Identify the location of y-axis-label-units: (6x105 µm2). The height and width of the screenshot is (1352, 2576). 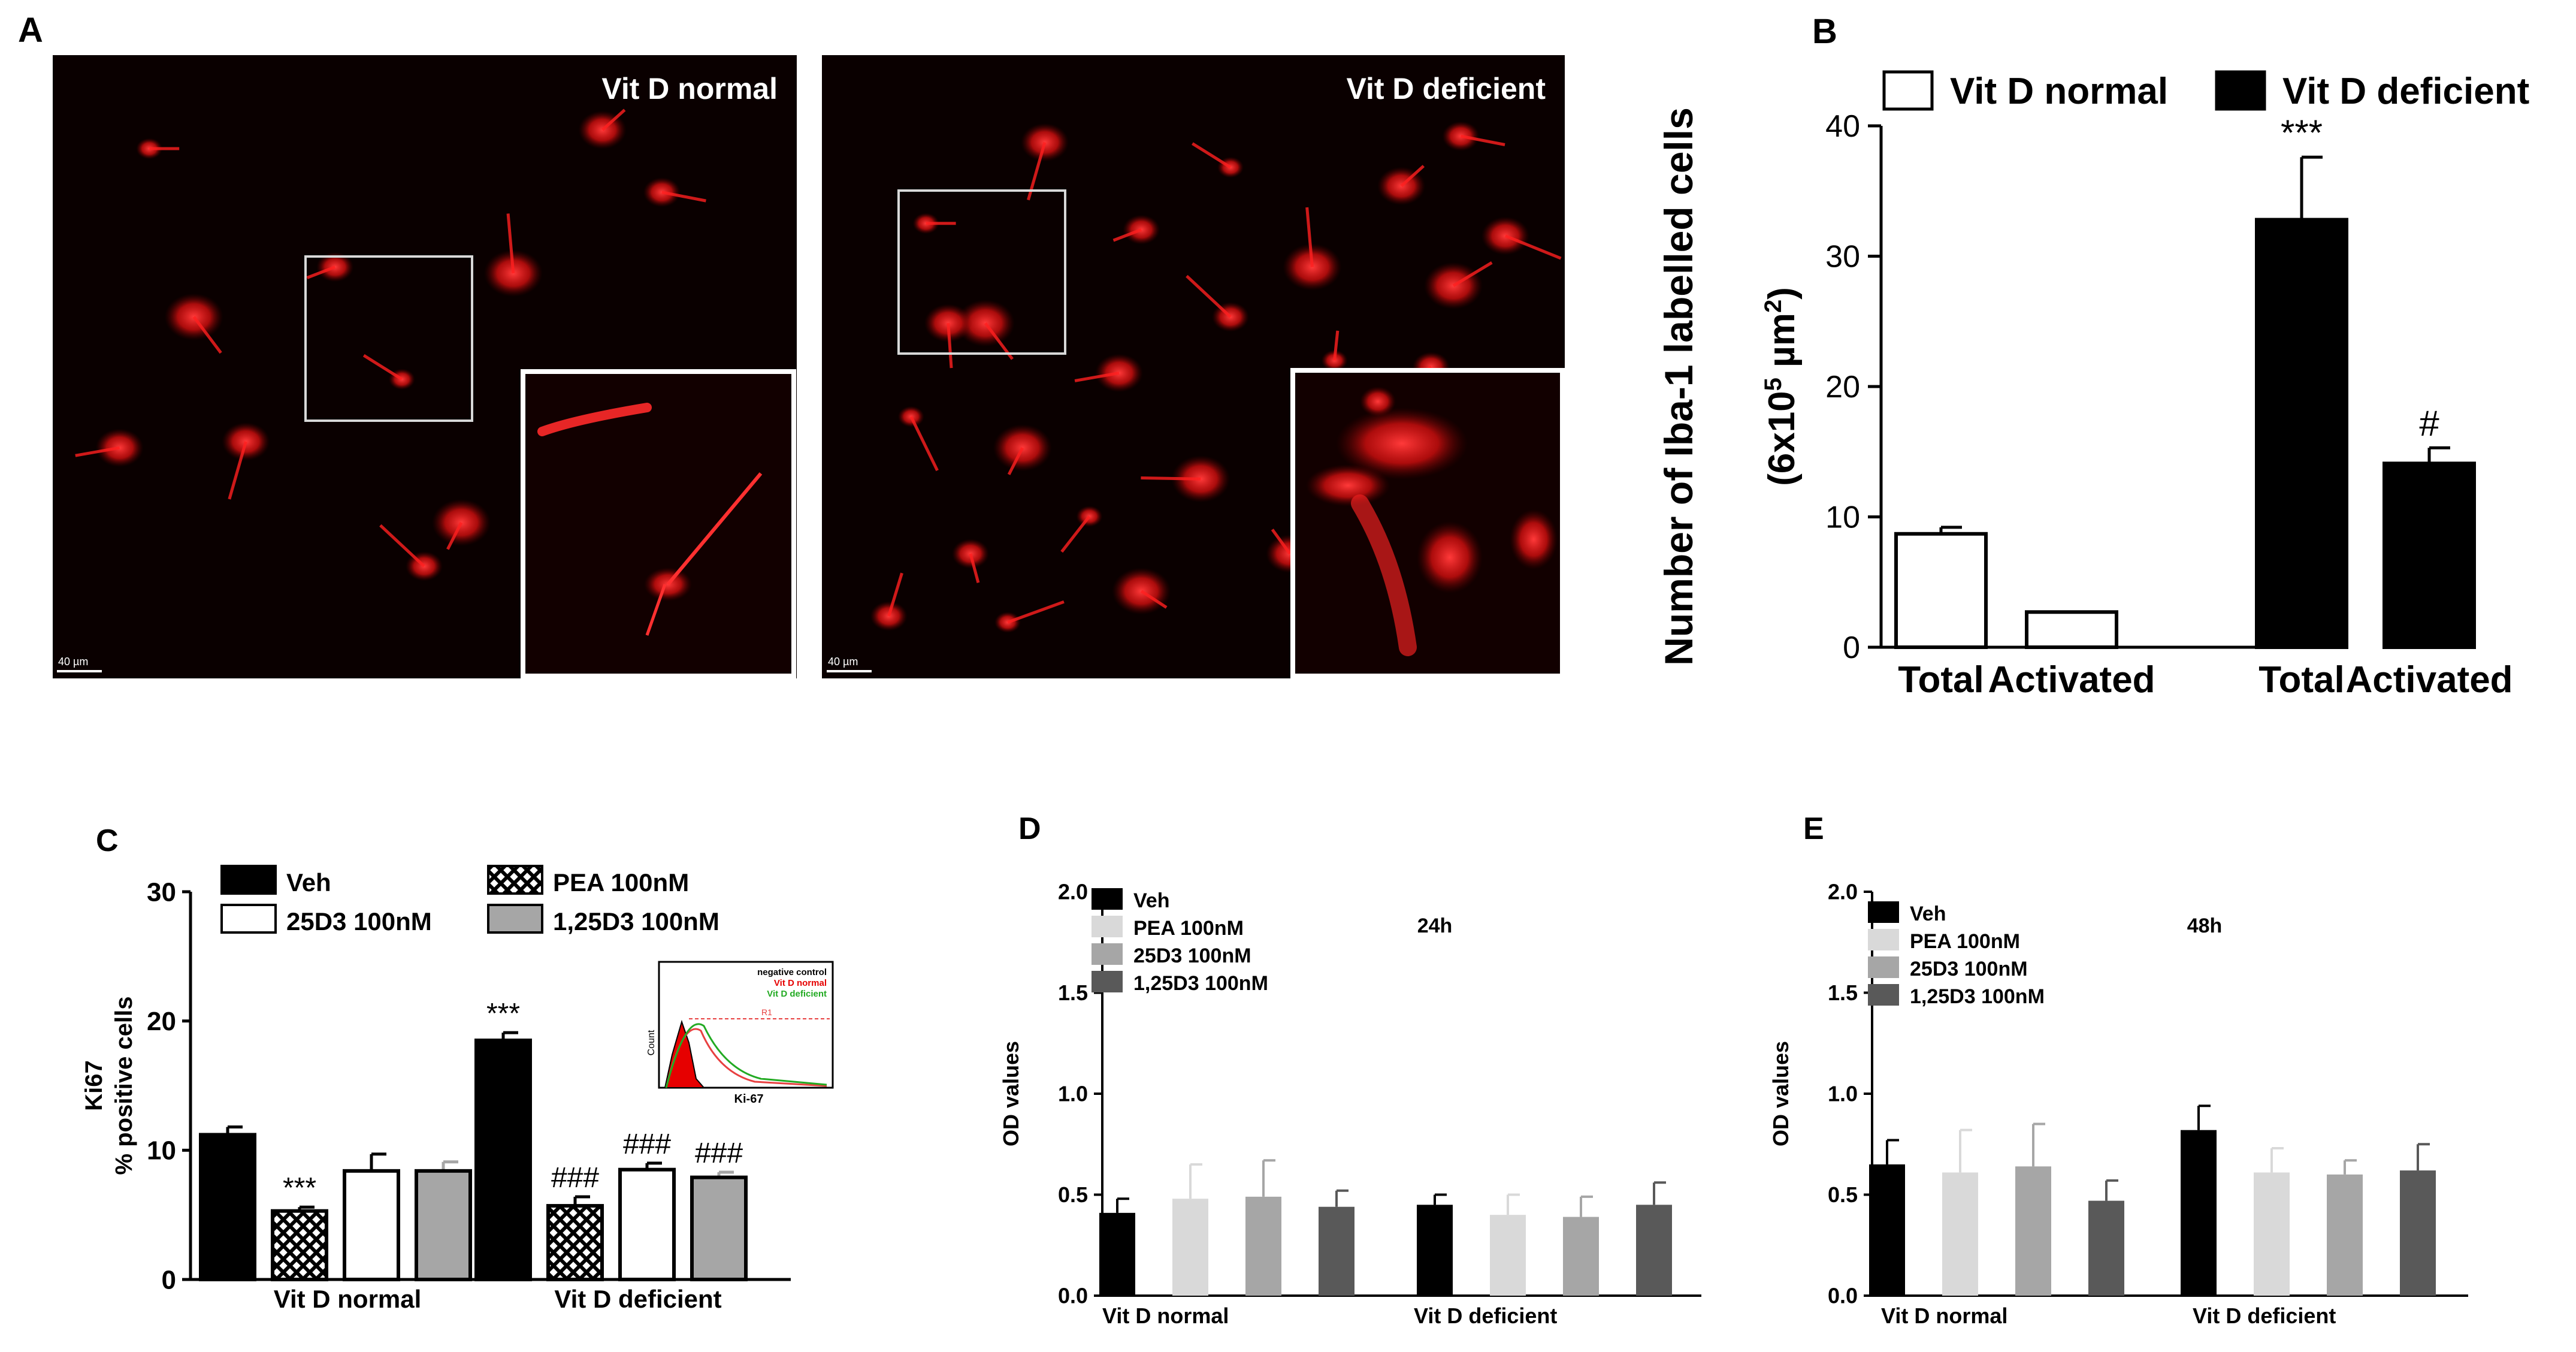
(1781, 387).